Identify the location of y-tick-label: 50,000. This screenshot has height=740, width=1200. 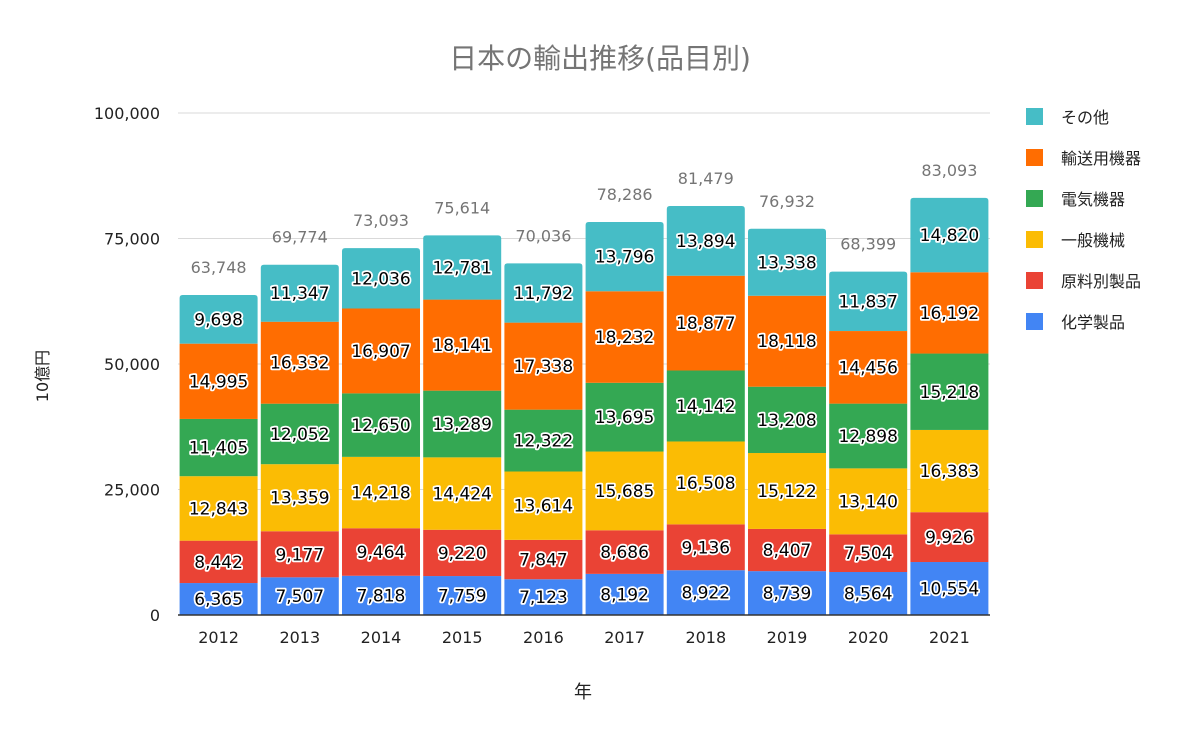
(132, 364).